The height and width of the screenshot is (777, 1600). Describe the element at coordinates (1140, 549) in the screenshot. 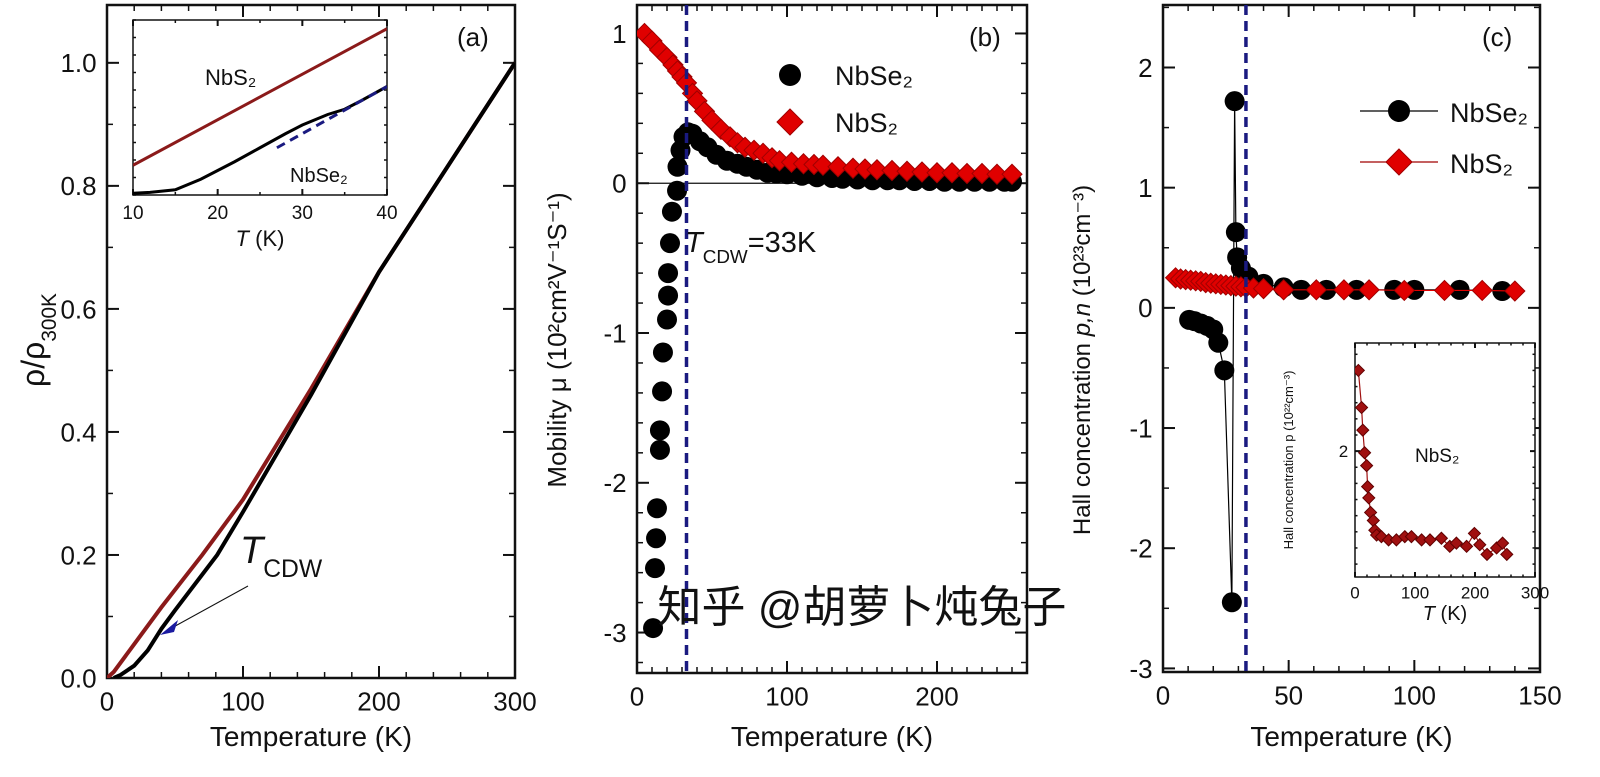

I see `y-tick-label: -2` at that location.